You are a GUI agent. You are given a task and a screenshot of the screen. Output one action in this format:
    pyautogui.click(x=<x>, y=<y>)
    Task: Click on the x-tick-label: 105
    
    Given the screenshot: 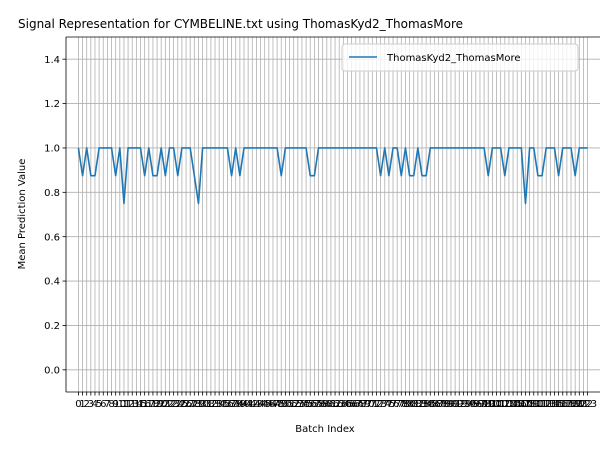 What is the action you would take?
    pyautogui.click(x=513, y=404)
    